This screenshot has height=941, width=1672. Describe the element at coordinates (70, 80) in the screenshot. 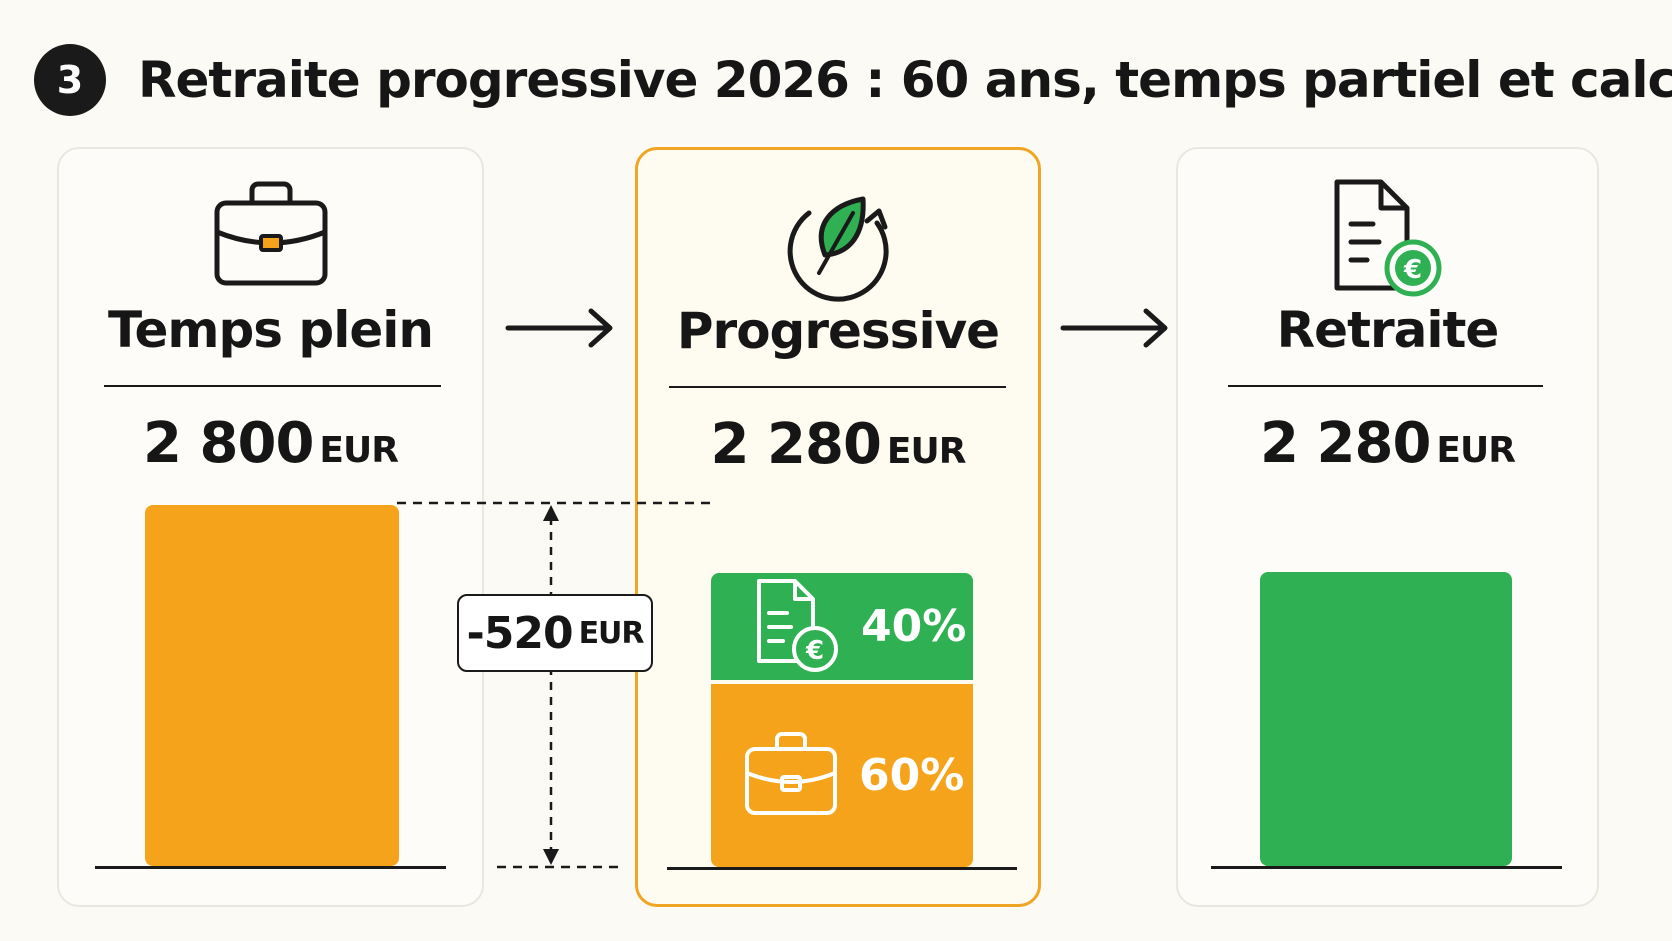

I see `step-badge: 3` at that location.